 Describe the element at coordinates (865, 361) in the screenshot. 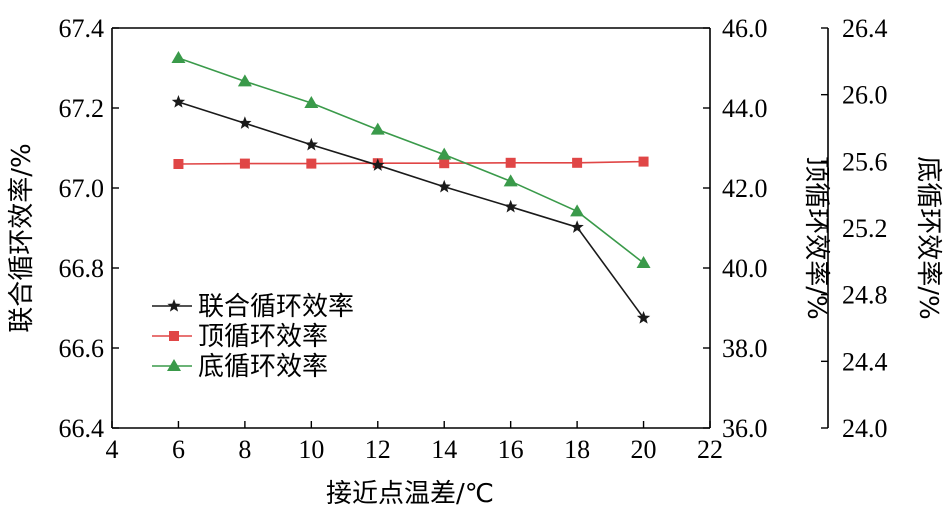

I see `outer-right-y-tick-label: 24.4` at that location.